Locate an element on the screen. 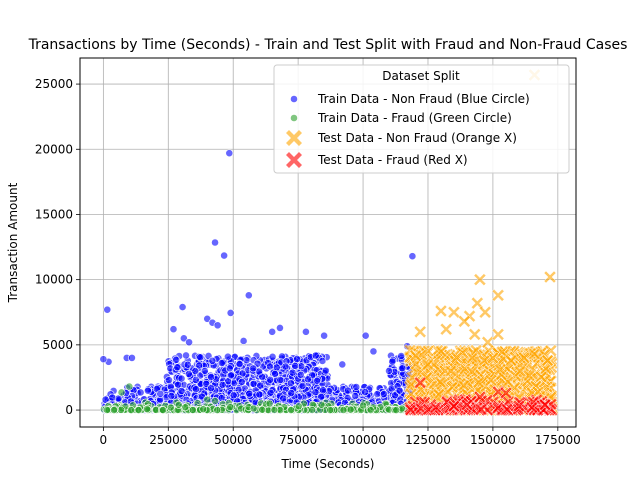 This screenshot has width=640, height=480. y-tick-label: 15000 is located at coordinates (54, 214).